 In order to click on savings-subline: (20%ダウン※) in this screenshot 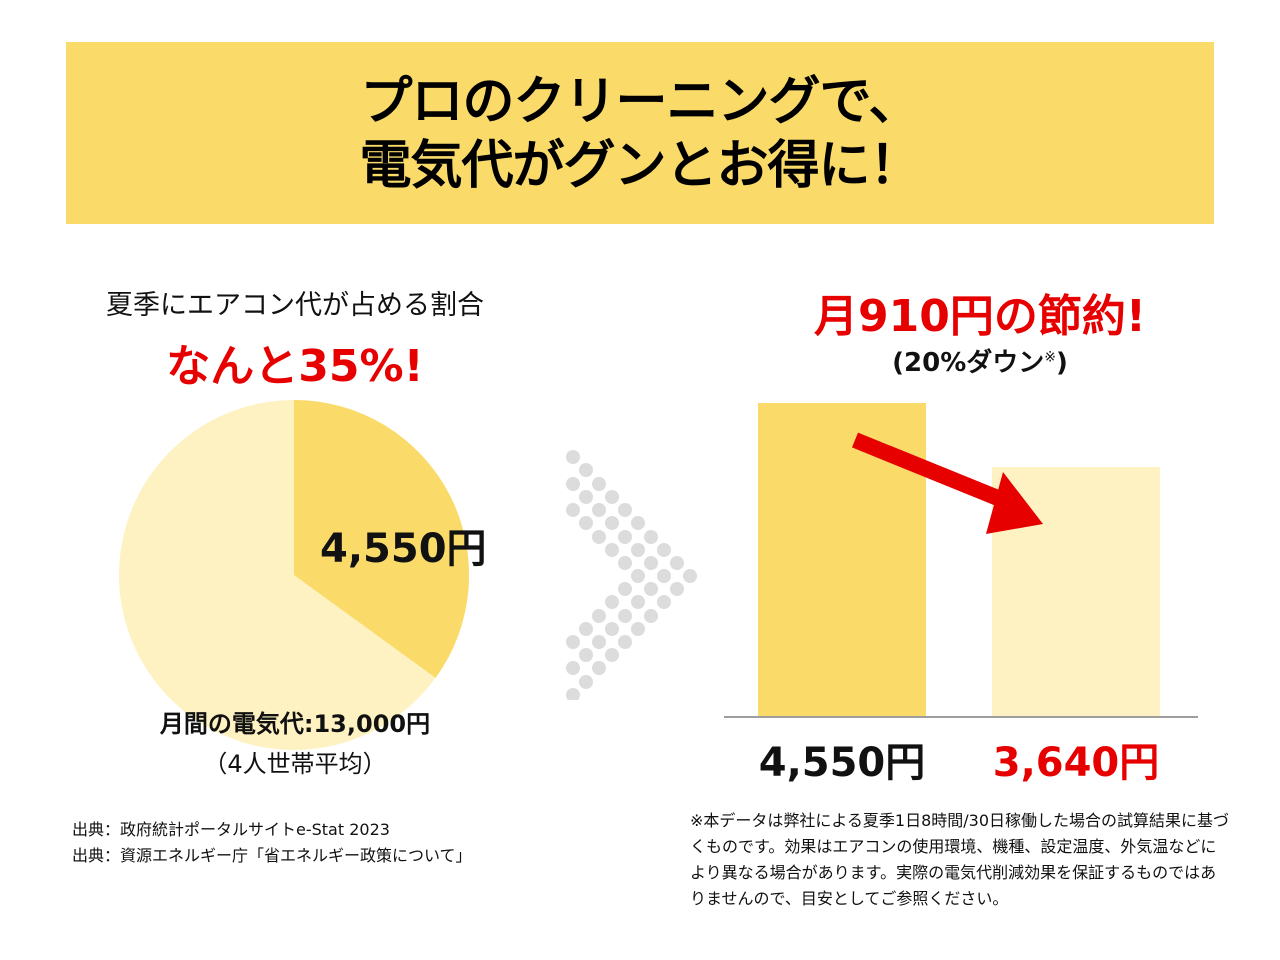, I will do `click(980, 360)`.